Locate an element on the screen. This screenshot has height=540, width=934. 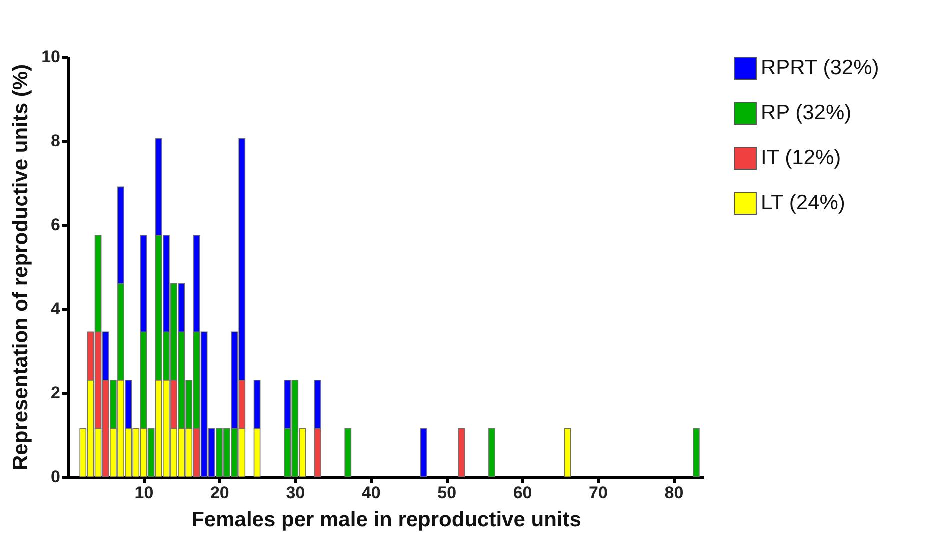
x-tick-label: 80 is located at coordinates (674, 493).